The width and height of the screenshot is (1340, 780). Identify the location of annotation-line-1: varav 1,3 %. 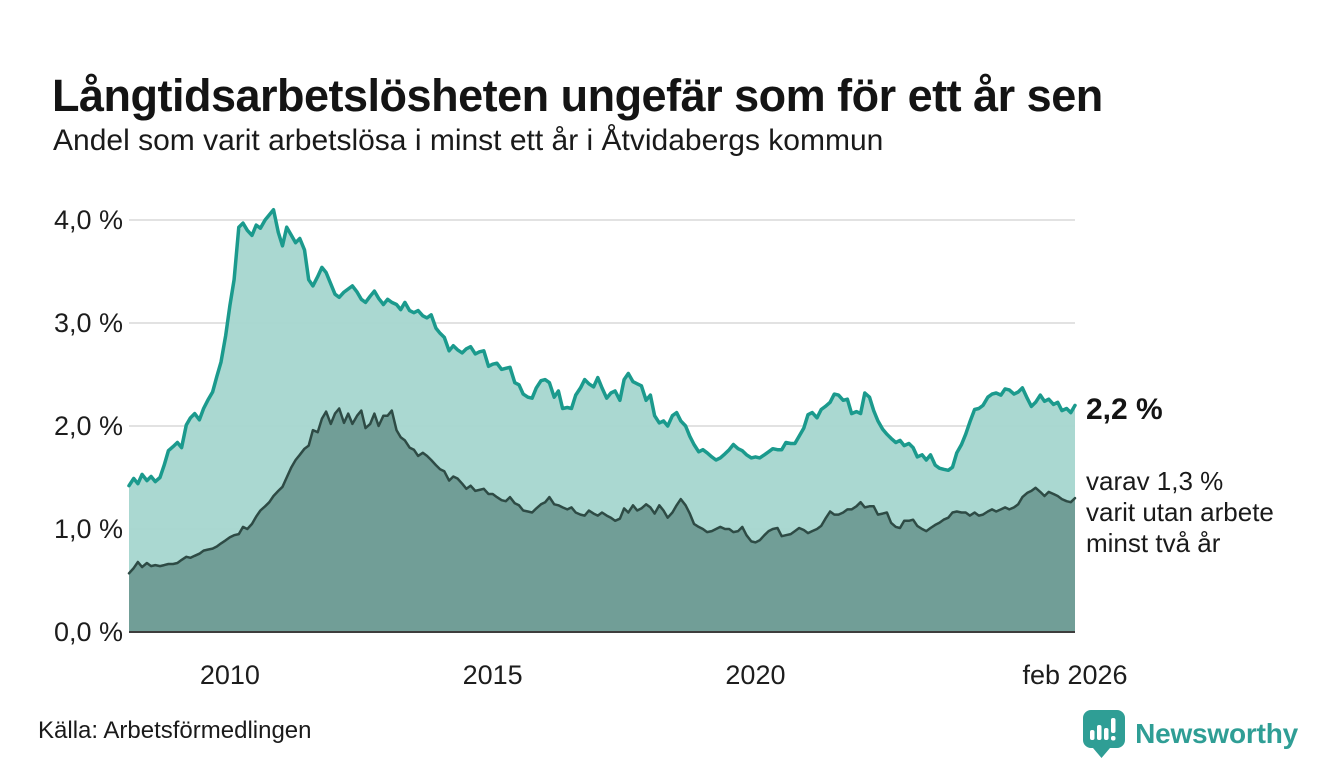
(1155, 481).